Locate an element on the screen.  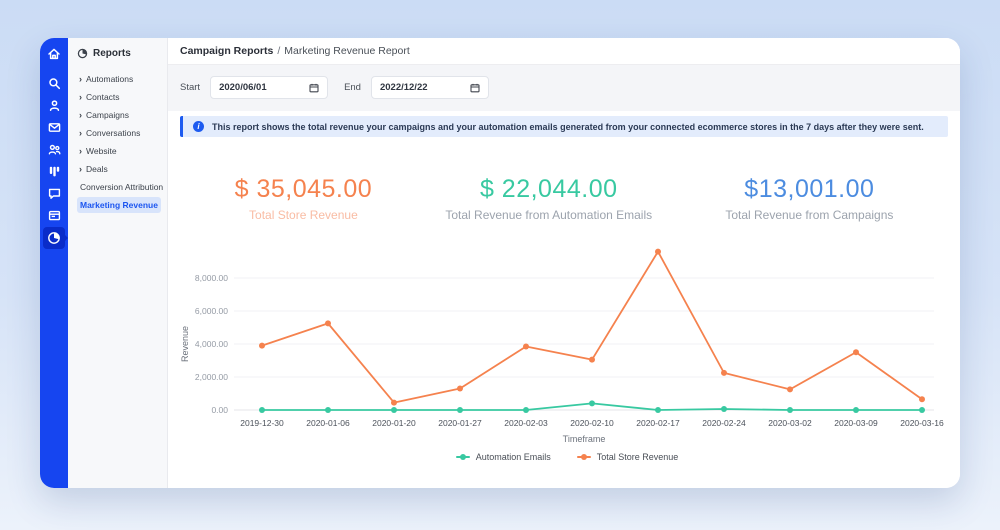
x-tick-label: 2020-02-10 is located at coordinates (592, 423).